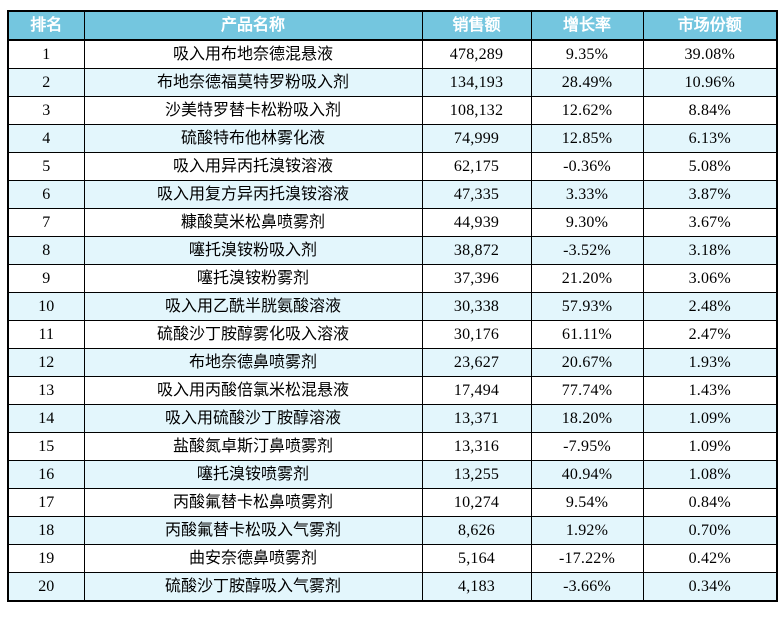 The height and width of the screenshot is (618, 784). What do you see at coordinates (587, 194) in the screenshot?
I see `cell-growth-rate: 3.33%` at bounding box center [587, 194].